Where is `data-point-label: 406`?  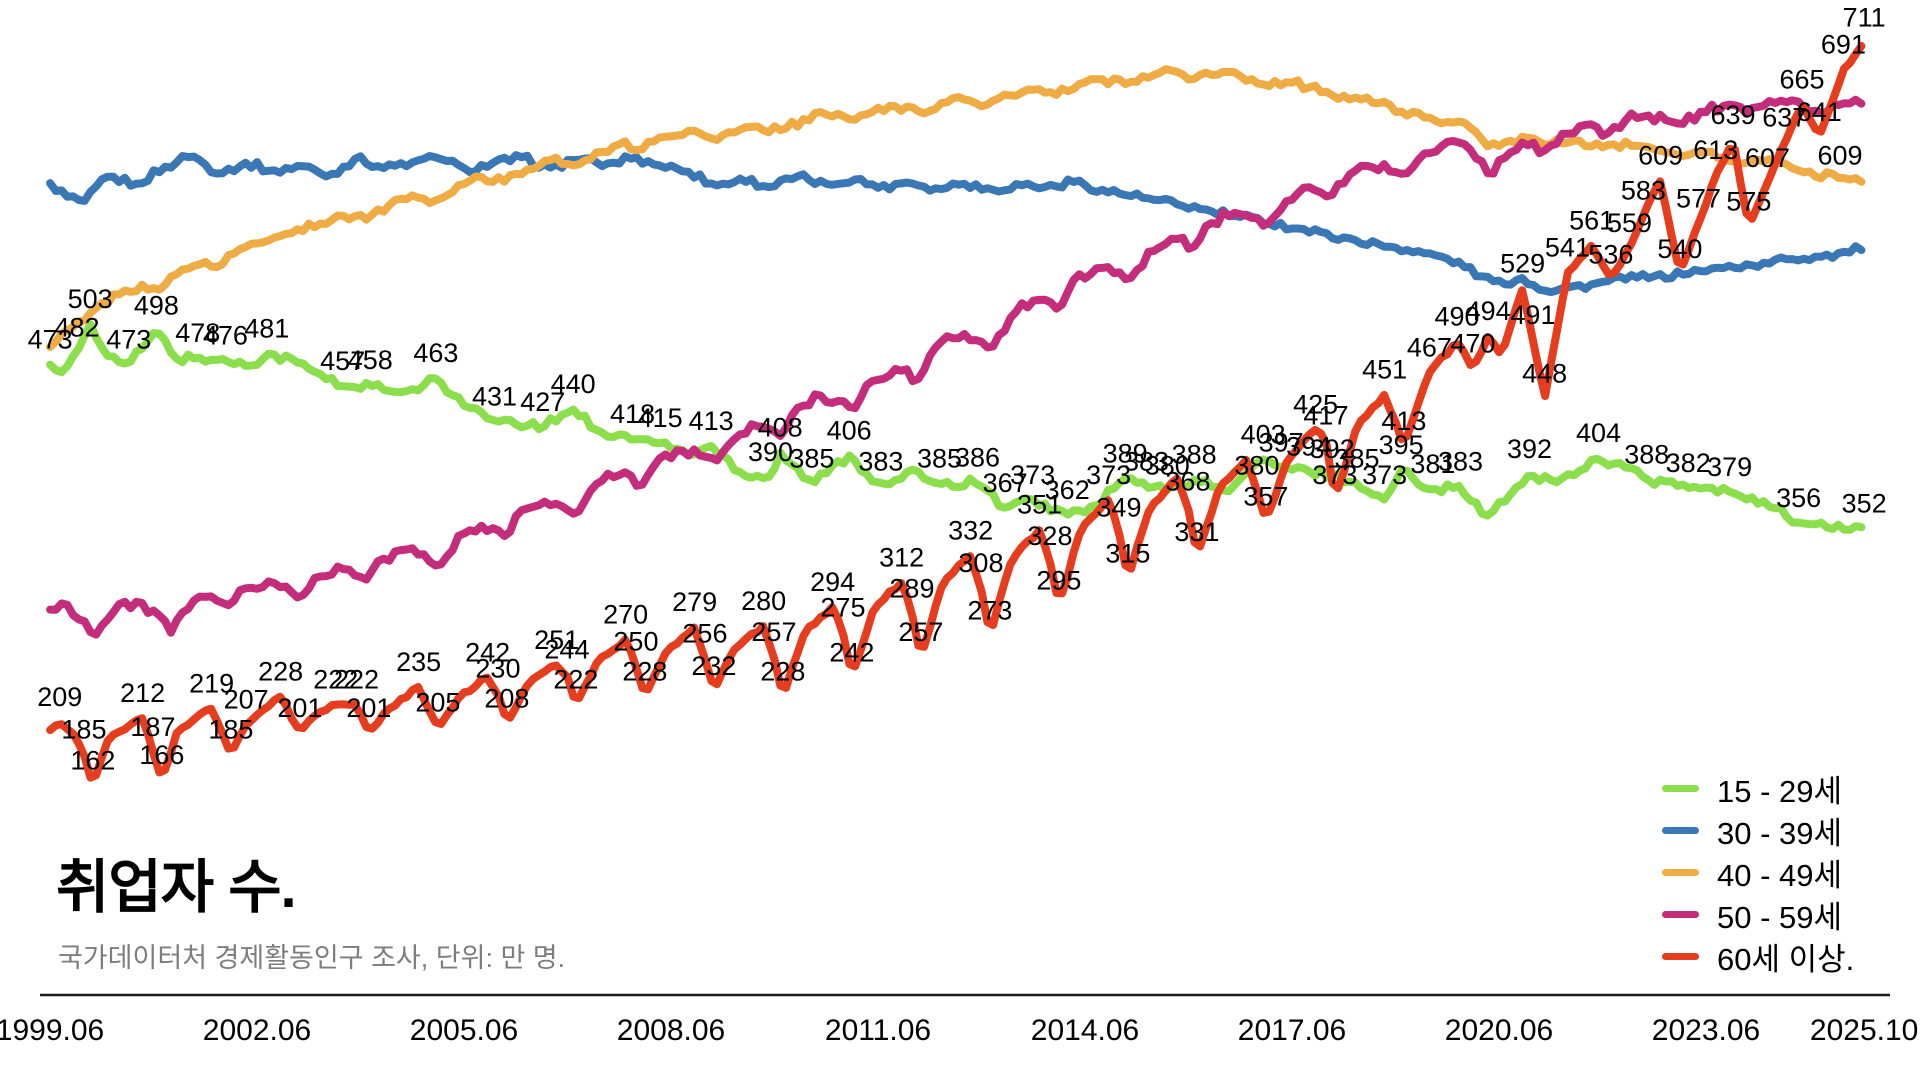
data-point-label: 406 is located at coordinates (849, 430).